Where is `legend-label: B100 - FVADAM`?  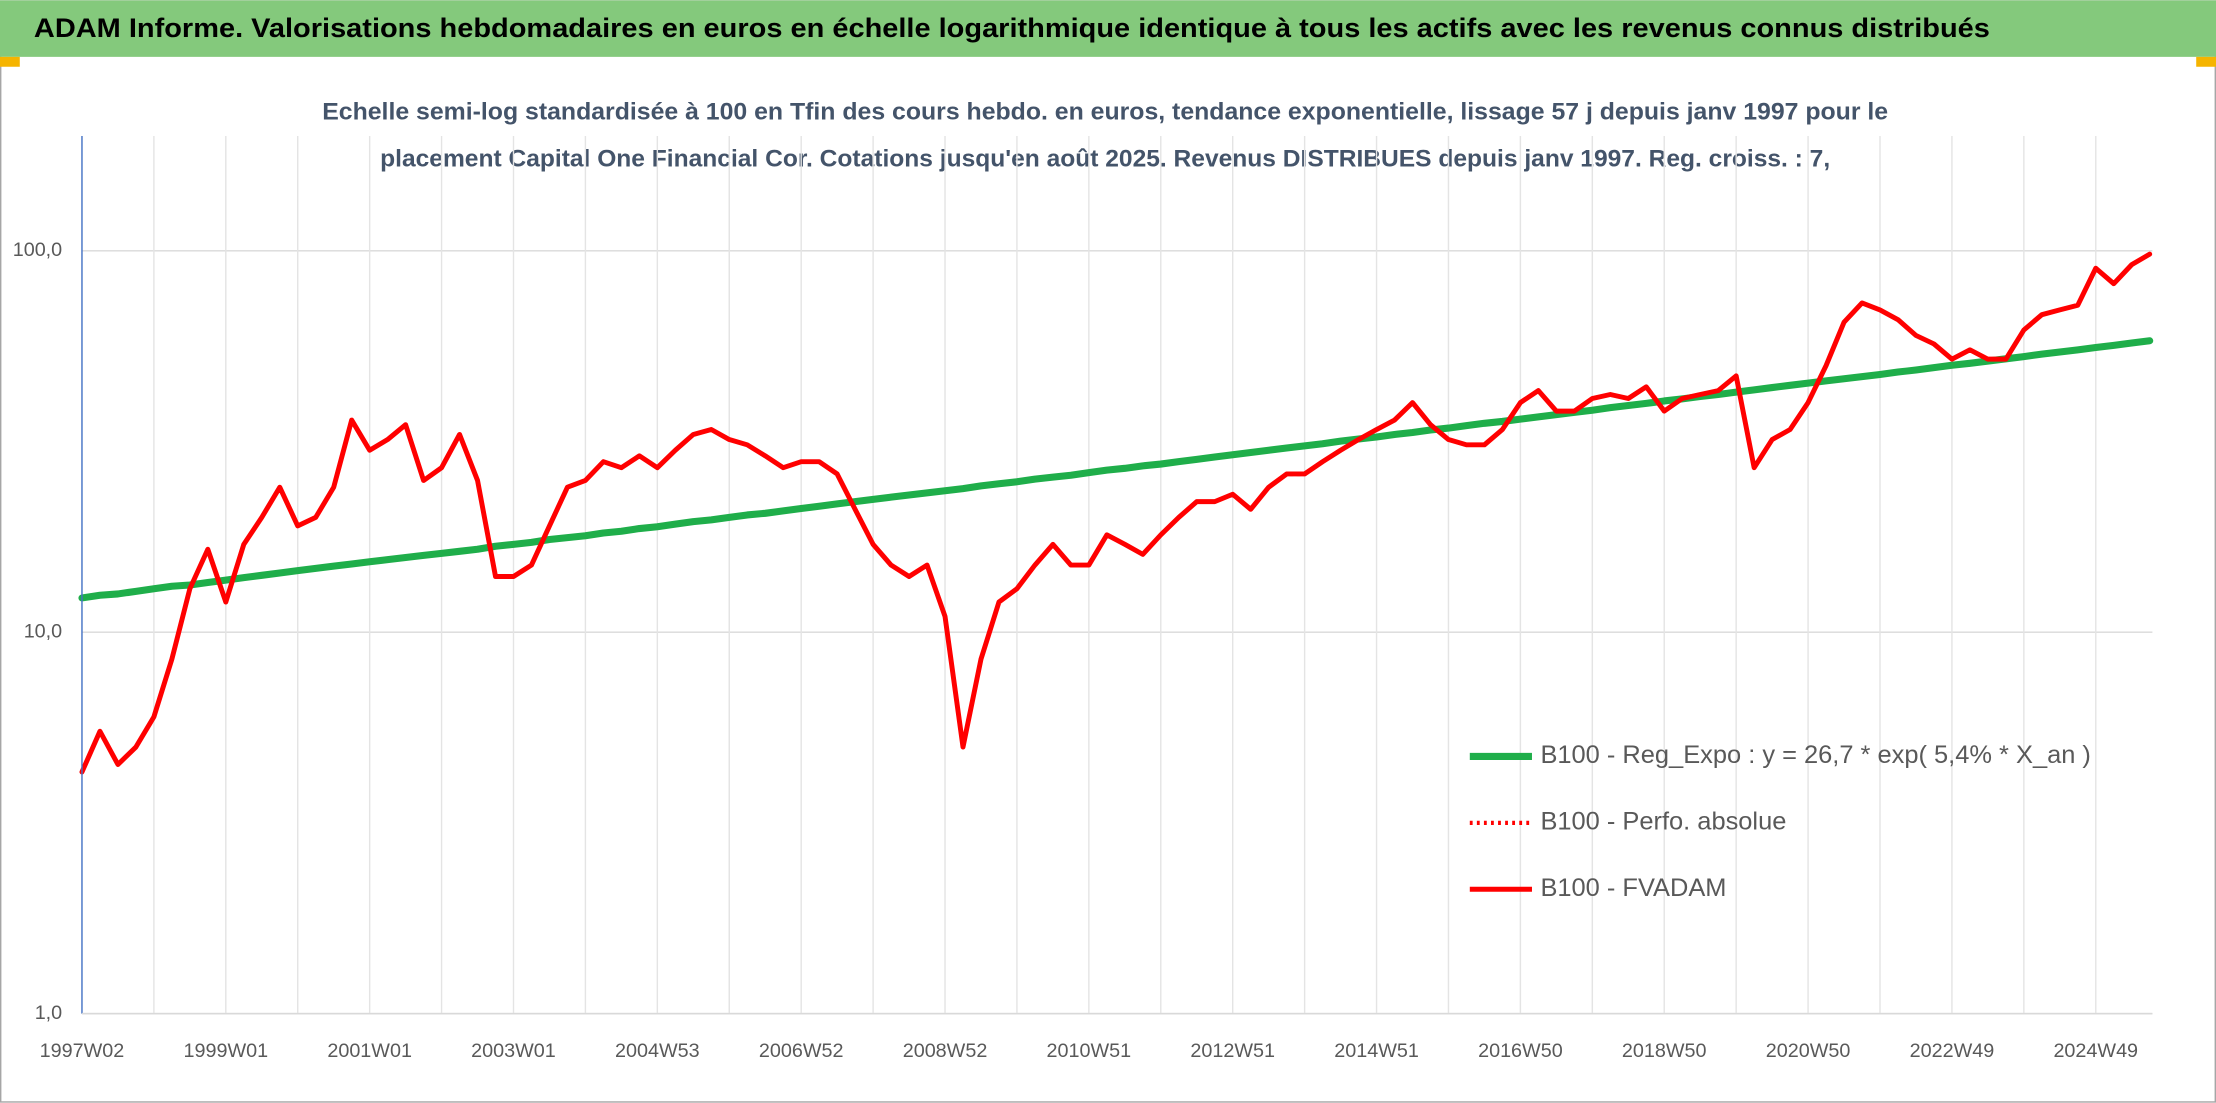
legend-label: B100 - FVADAM is located at coordinates (1633, 888).